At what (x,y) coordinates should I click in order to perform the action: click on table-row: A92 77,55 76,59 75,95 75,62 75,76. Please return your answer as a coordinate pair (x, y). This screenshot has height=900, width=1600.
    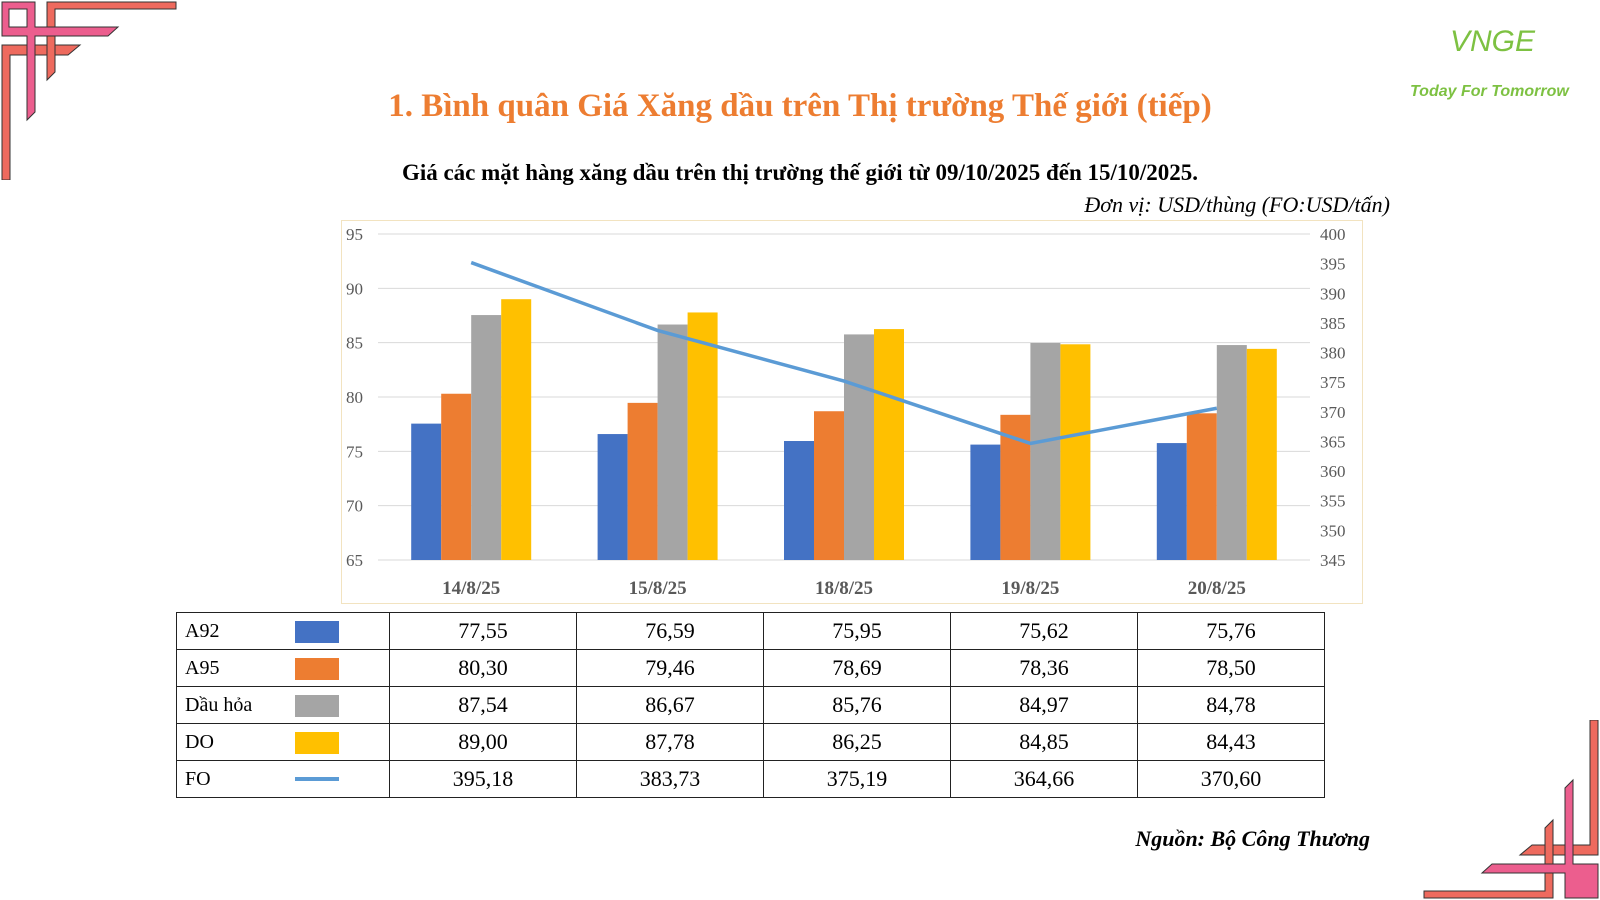
    Looking at the image, I should click on (750, 631).